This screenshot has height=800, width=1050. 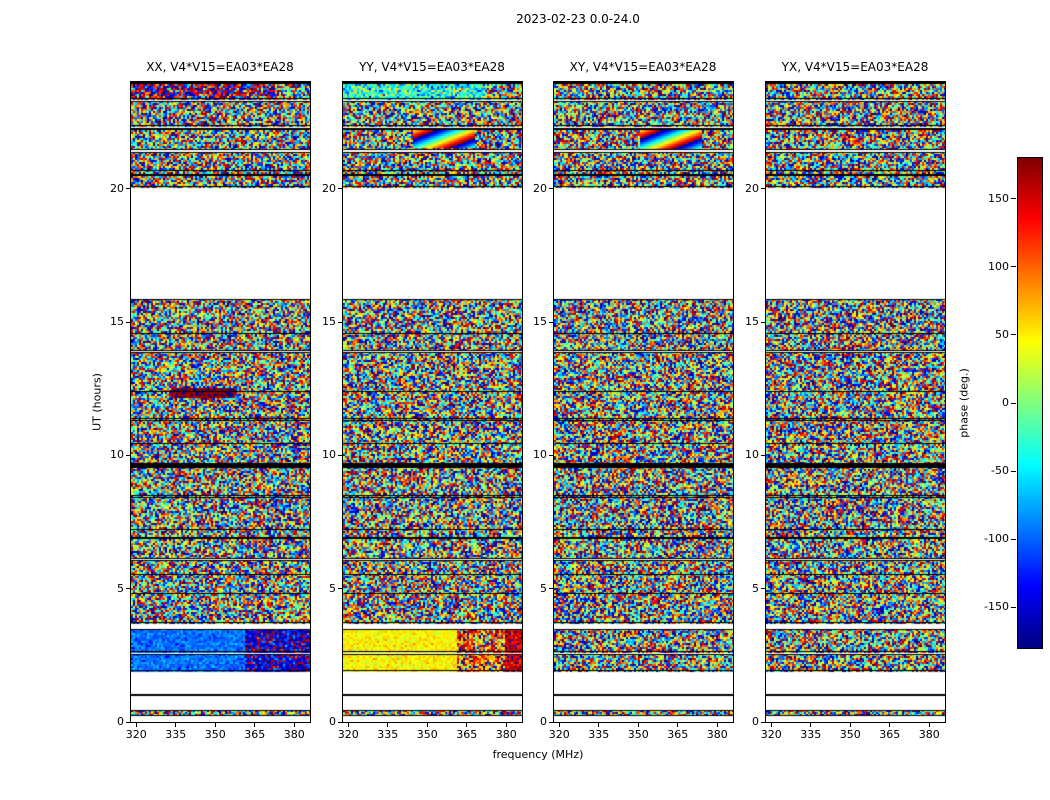 I want to click on x-axis-label: frequency (MHz), so click(x=538, y=754).